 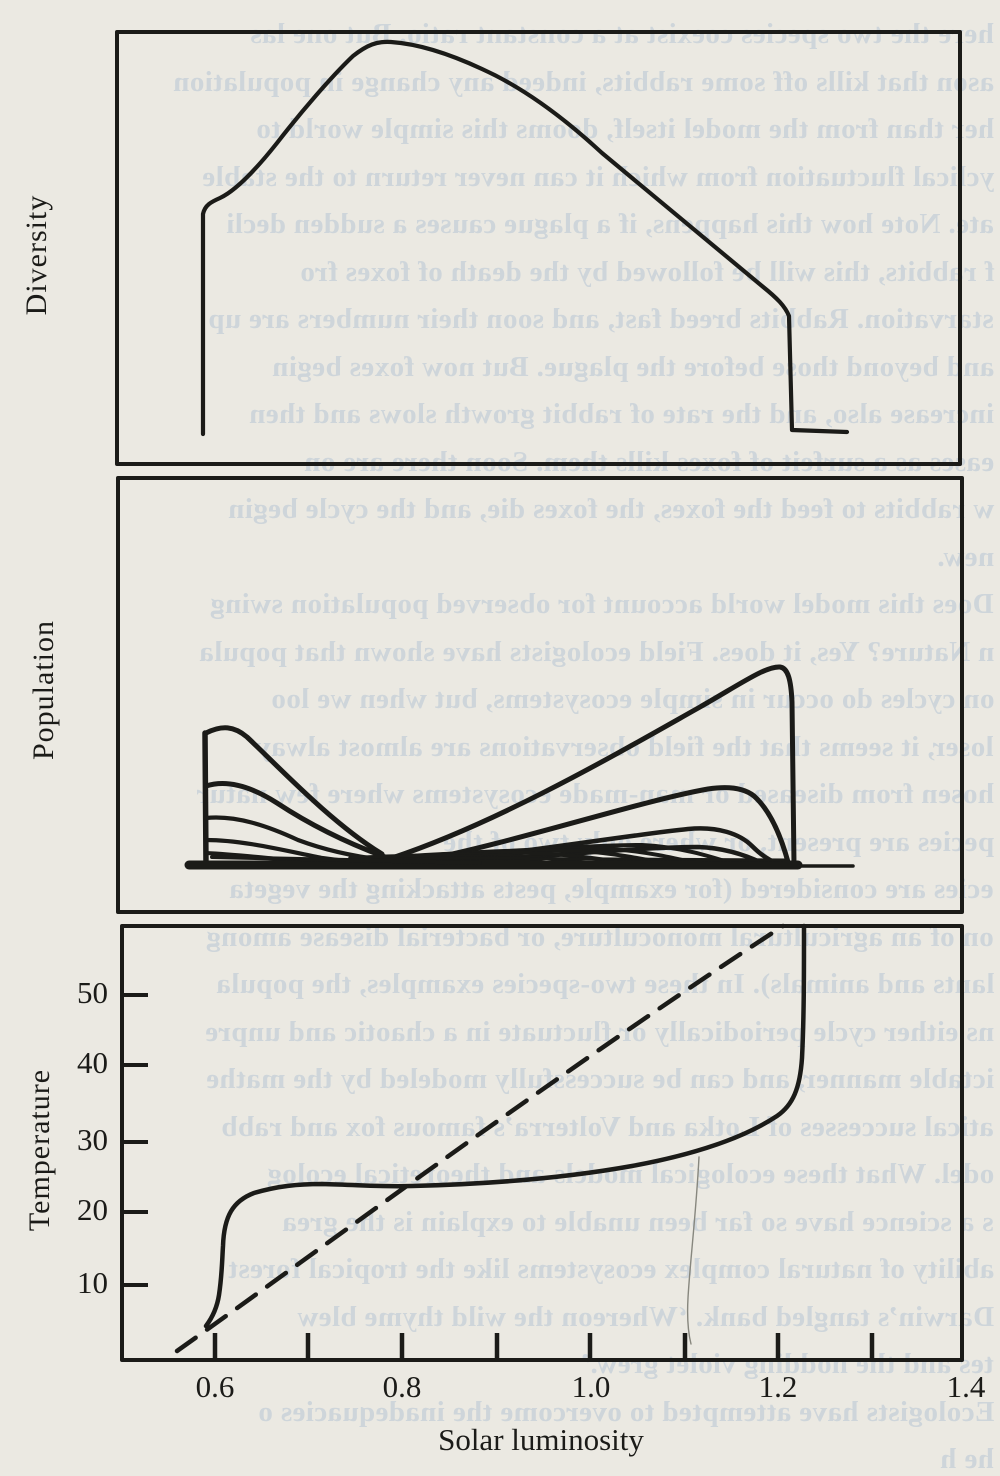 I want to click on population-left-vertical, so click(x=205, y=799).